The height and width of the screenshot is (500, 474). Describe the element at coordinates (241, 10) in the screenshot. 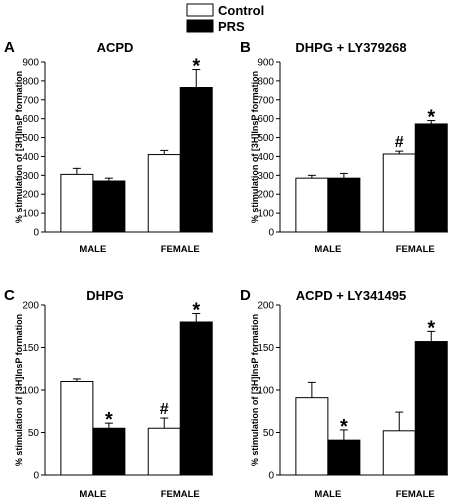

I see `legend-label-control: Control` at that location.